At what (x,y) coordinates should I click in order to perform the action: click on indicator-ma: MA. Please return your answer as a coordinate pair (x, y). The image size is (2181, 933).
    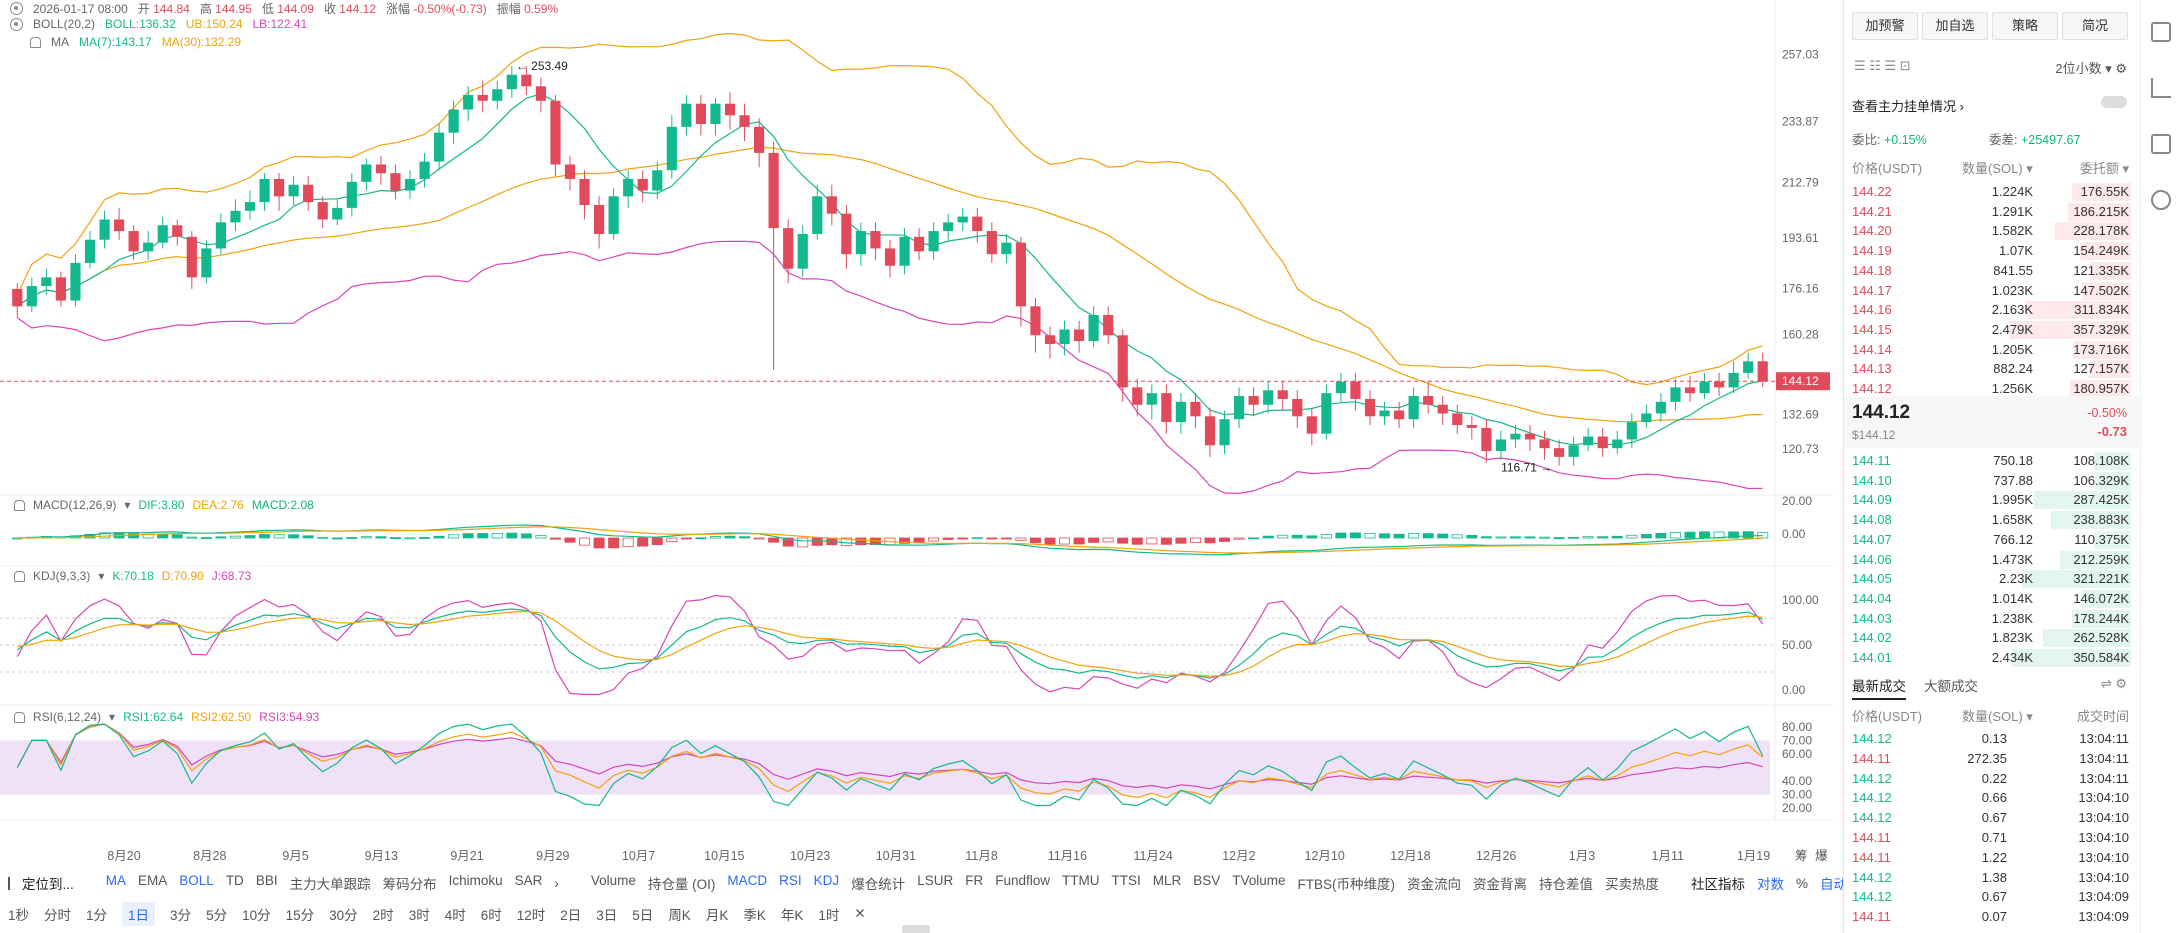
    Looking at the image, I should click on (116, 880).